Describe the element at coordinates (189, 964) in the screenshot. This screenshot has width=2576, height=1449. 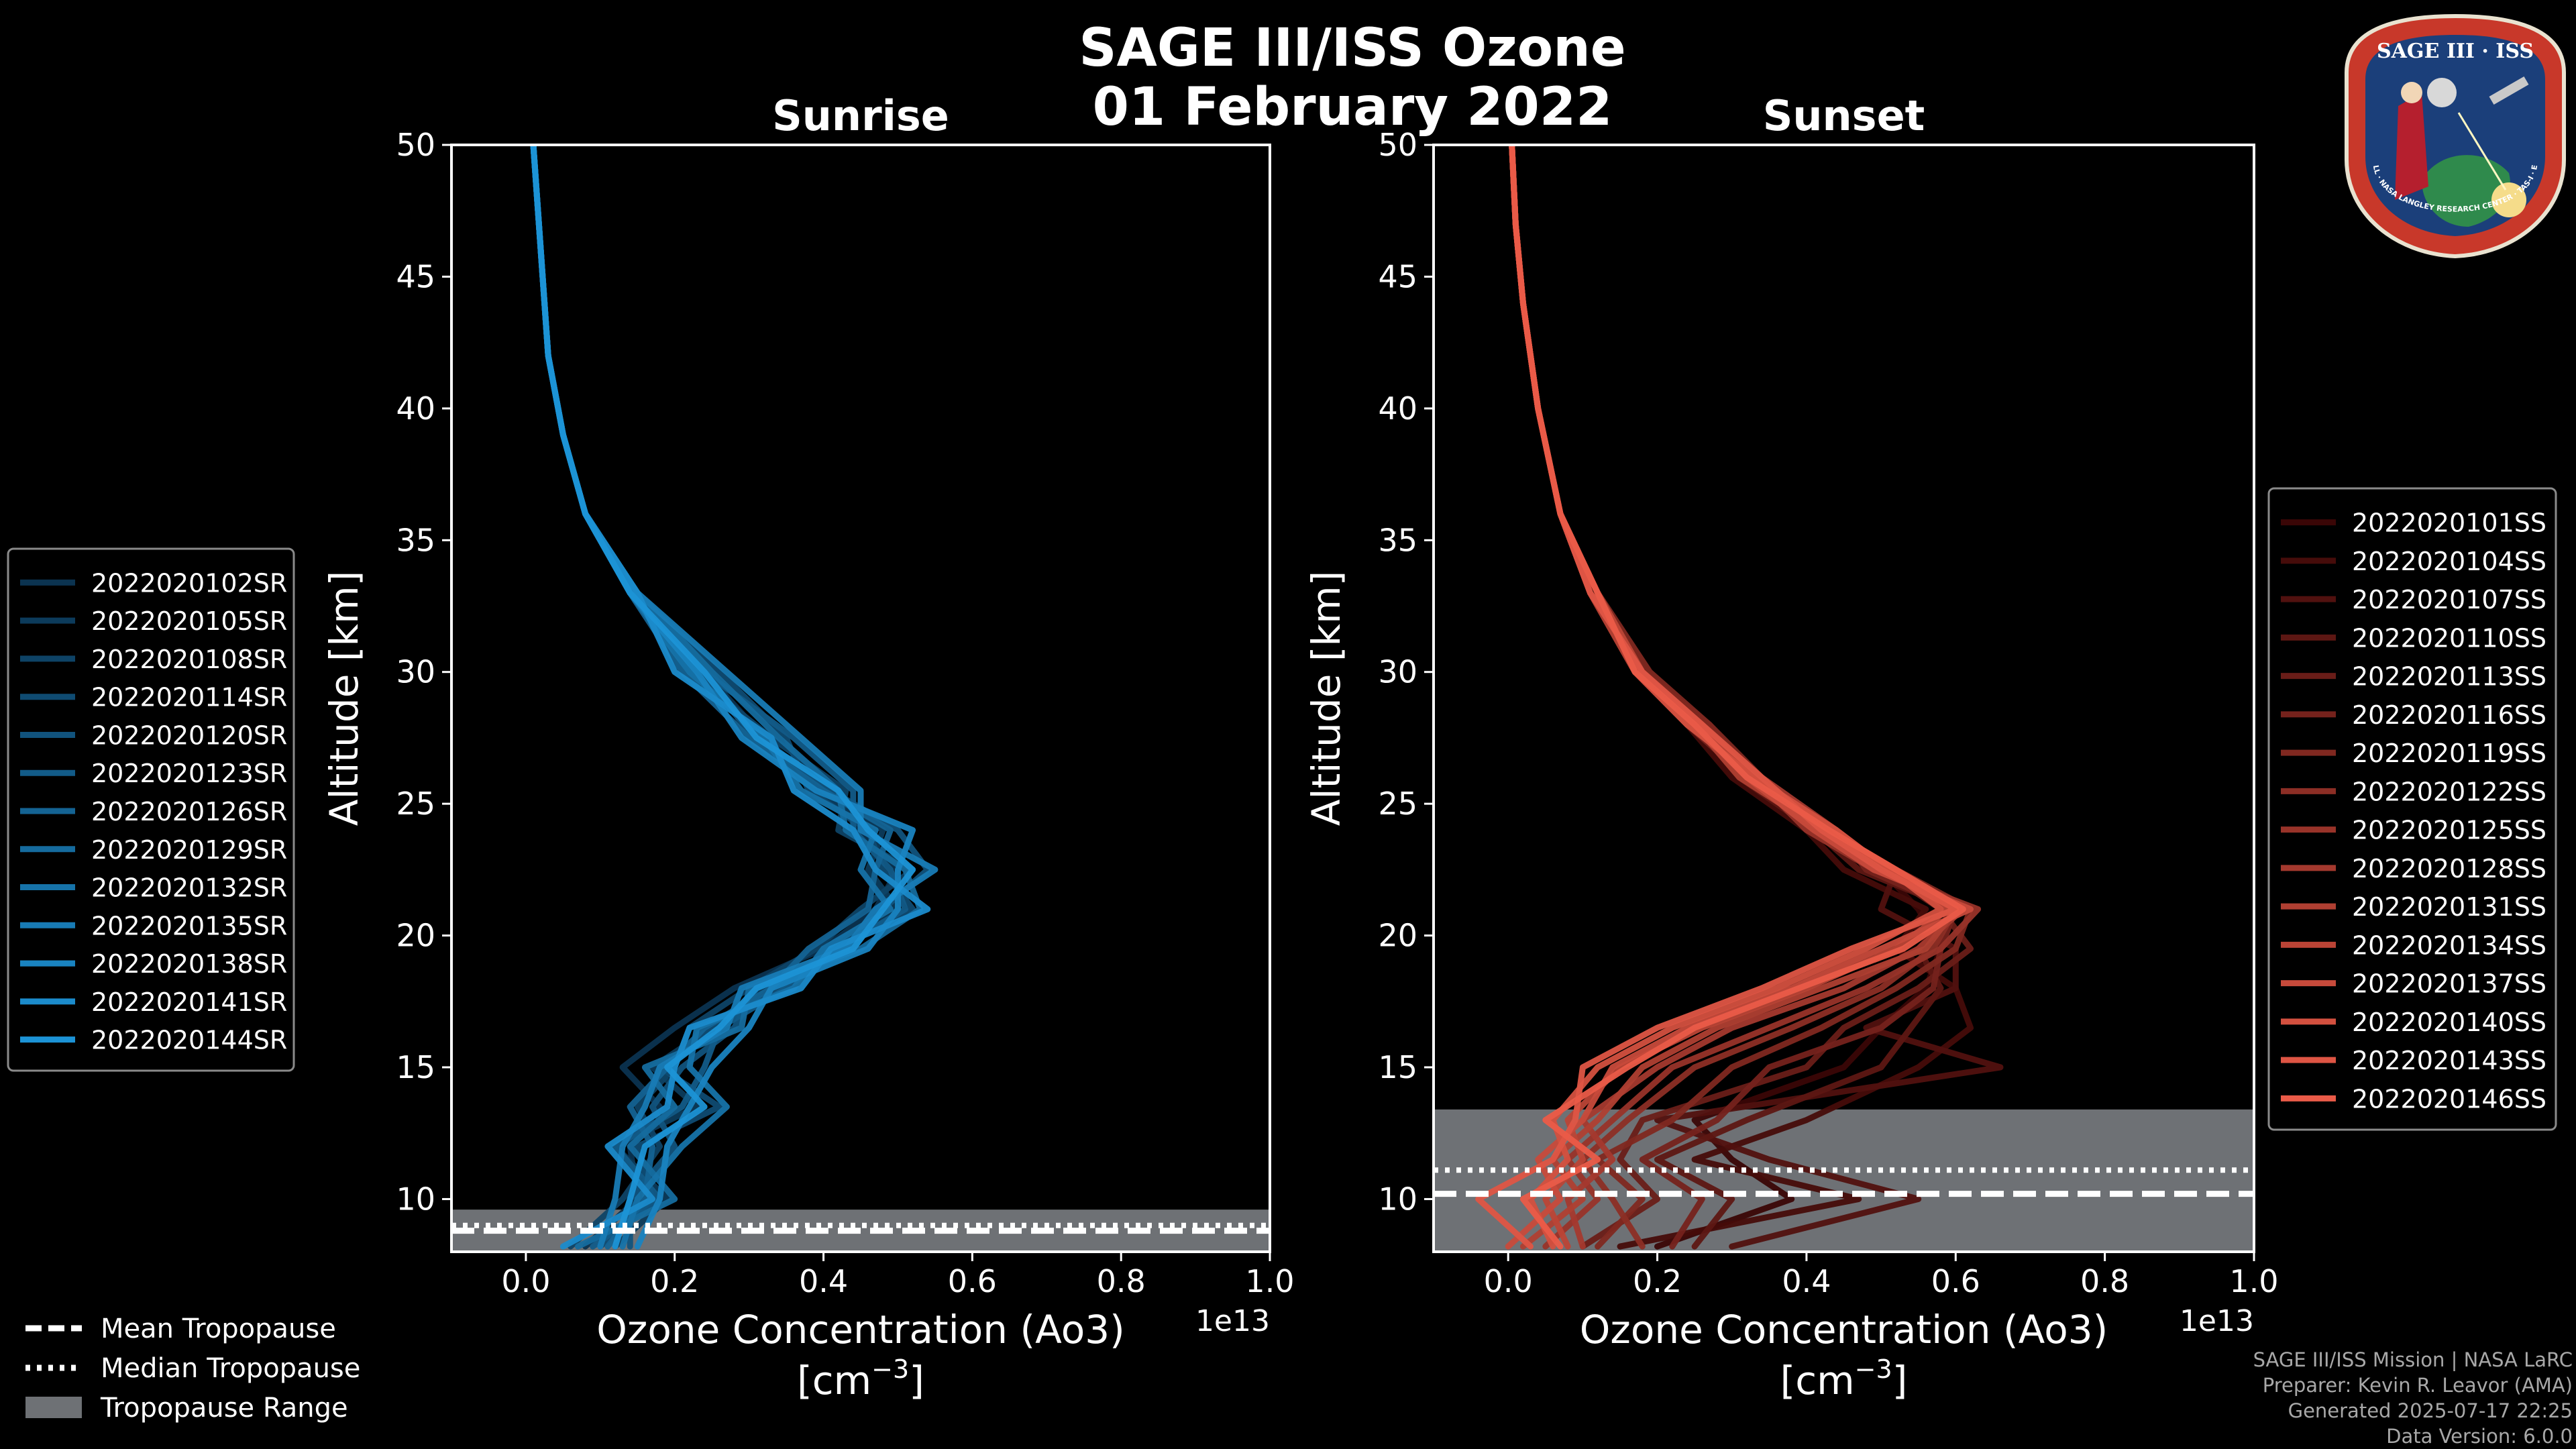
I see `sunrise-legend-label: 2022020138SR` at that location.